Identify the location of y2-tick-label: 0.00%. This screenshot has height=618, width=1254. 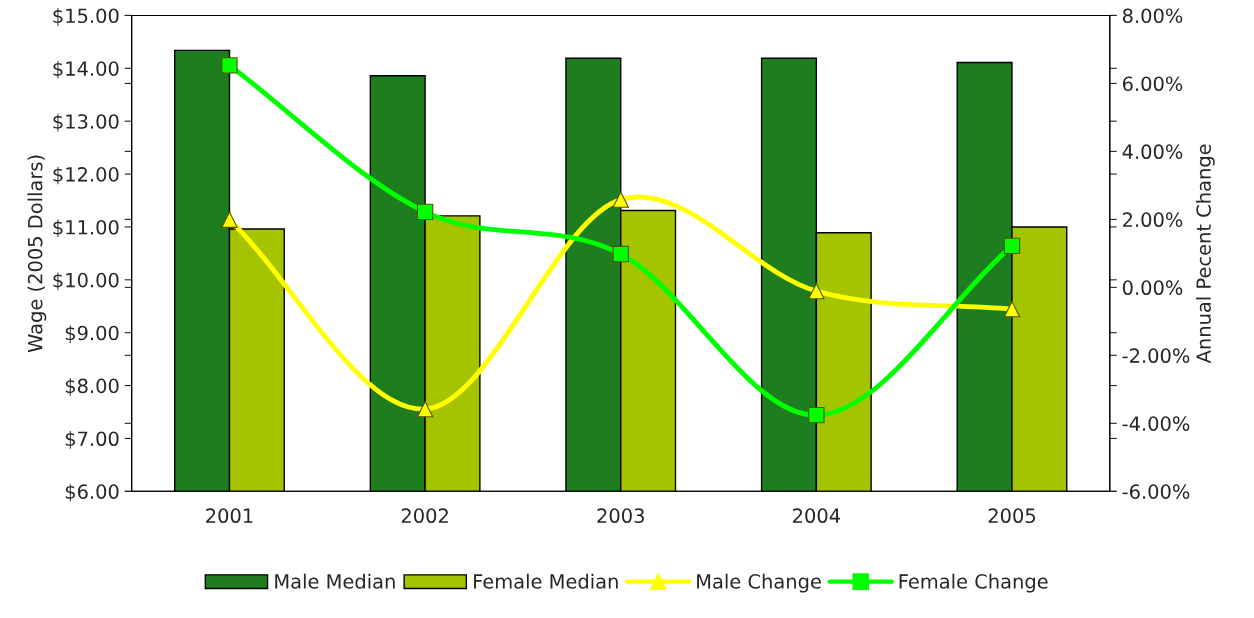
(1152, 288).